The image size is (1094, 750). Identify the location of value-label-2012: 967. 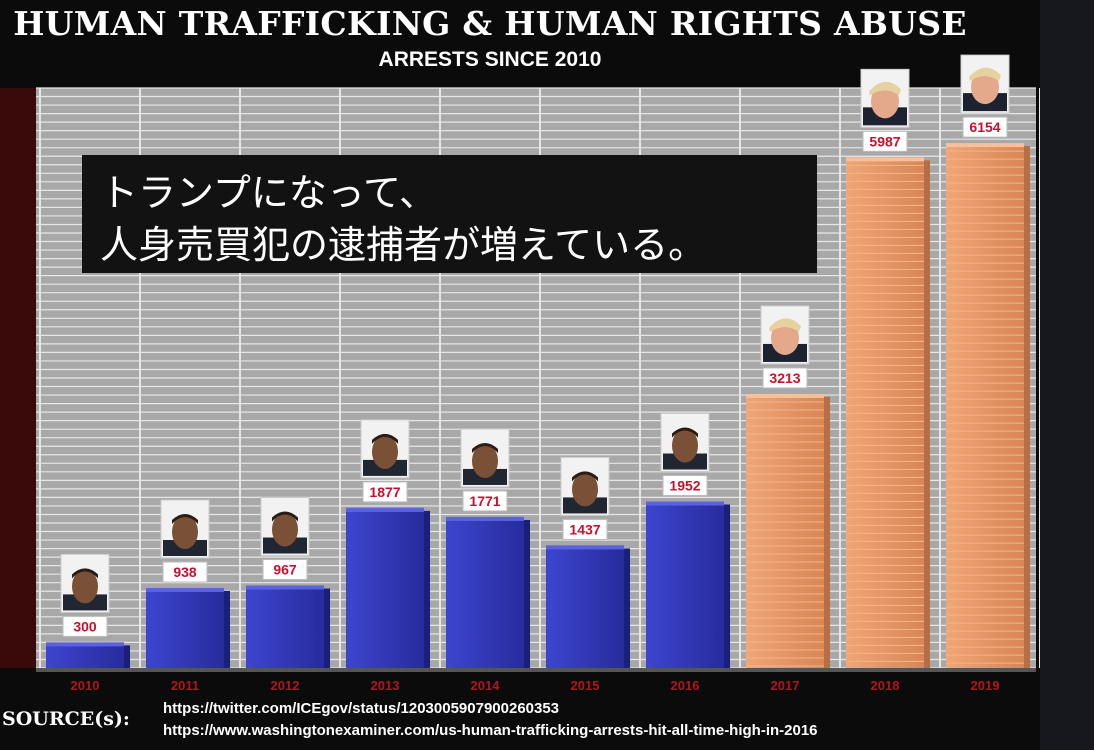
(285, 570).